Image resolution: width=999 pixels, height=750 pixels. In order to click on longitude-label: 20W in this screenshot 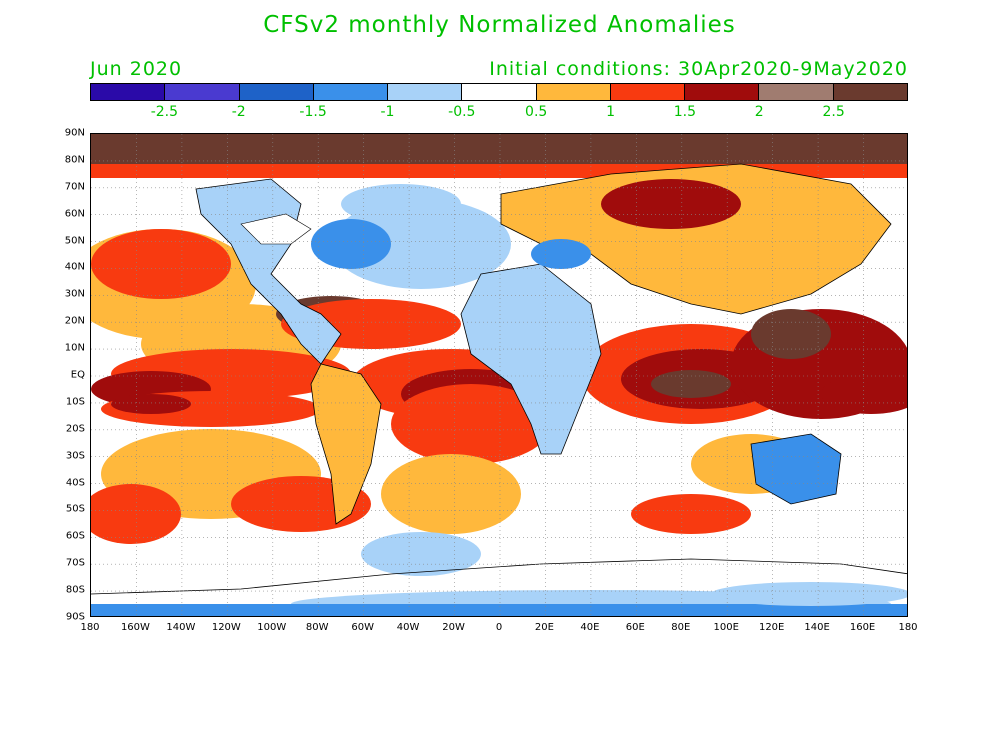, I will do `click(453, 627)`.